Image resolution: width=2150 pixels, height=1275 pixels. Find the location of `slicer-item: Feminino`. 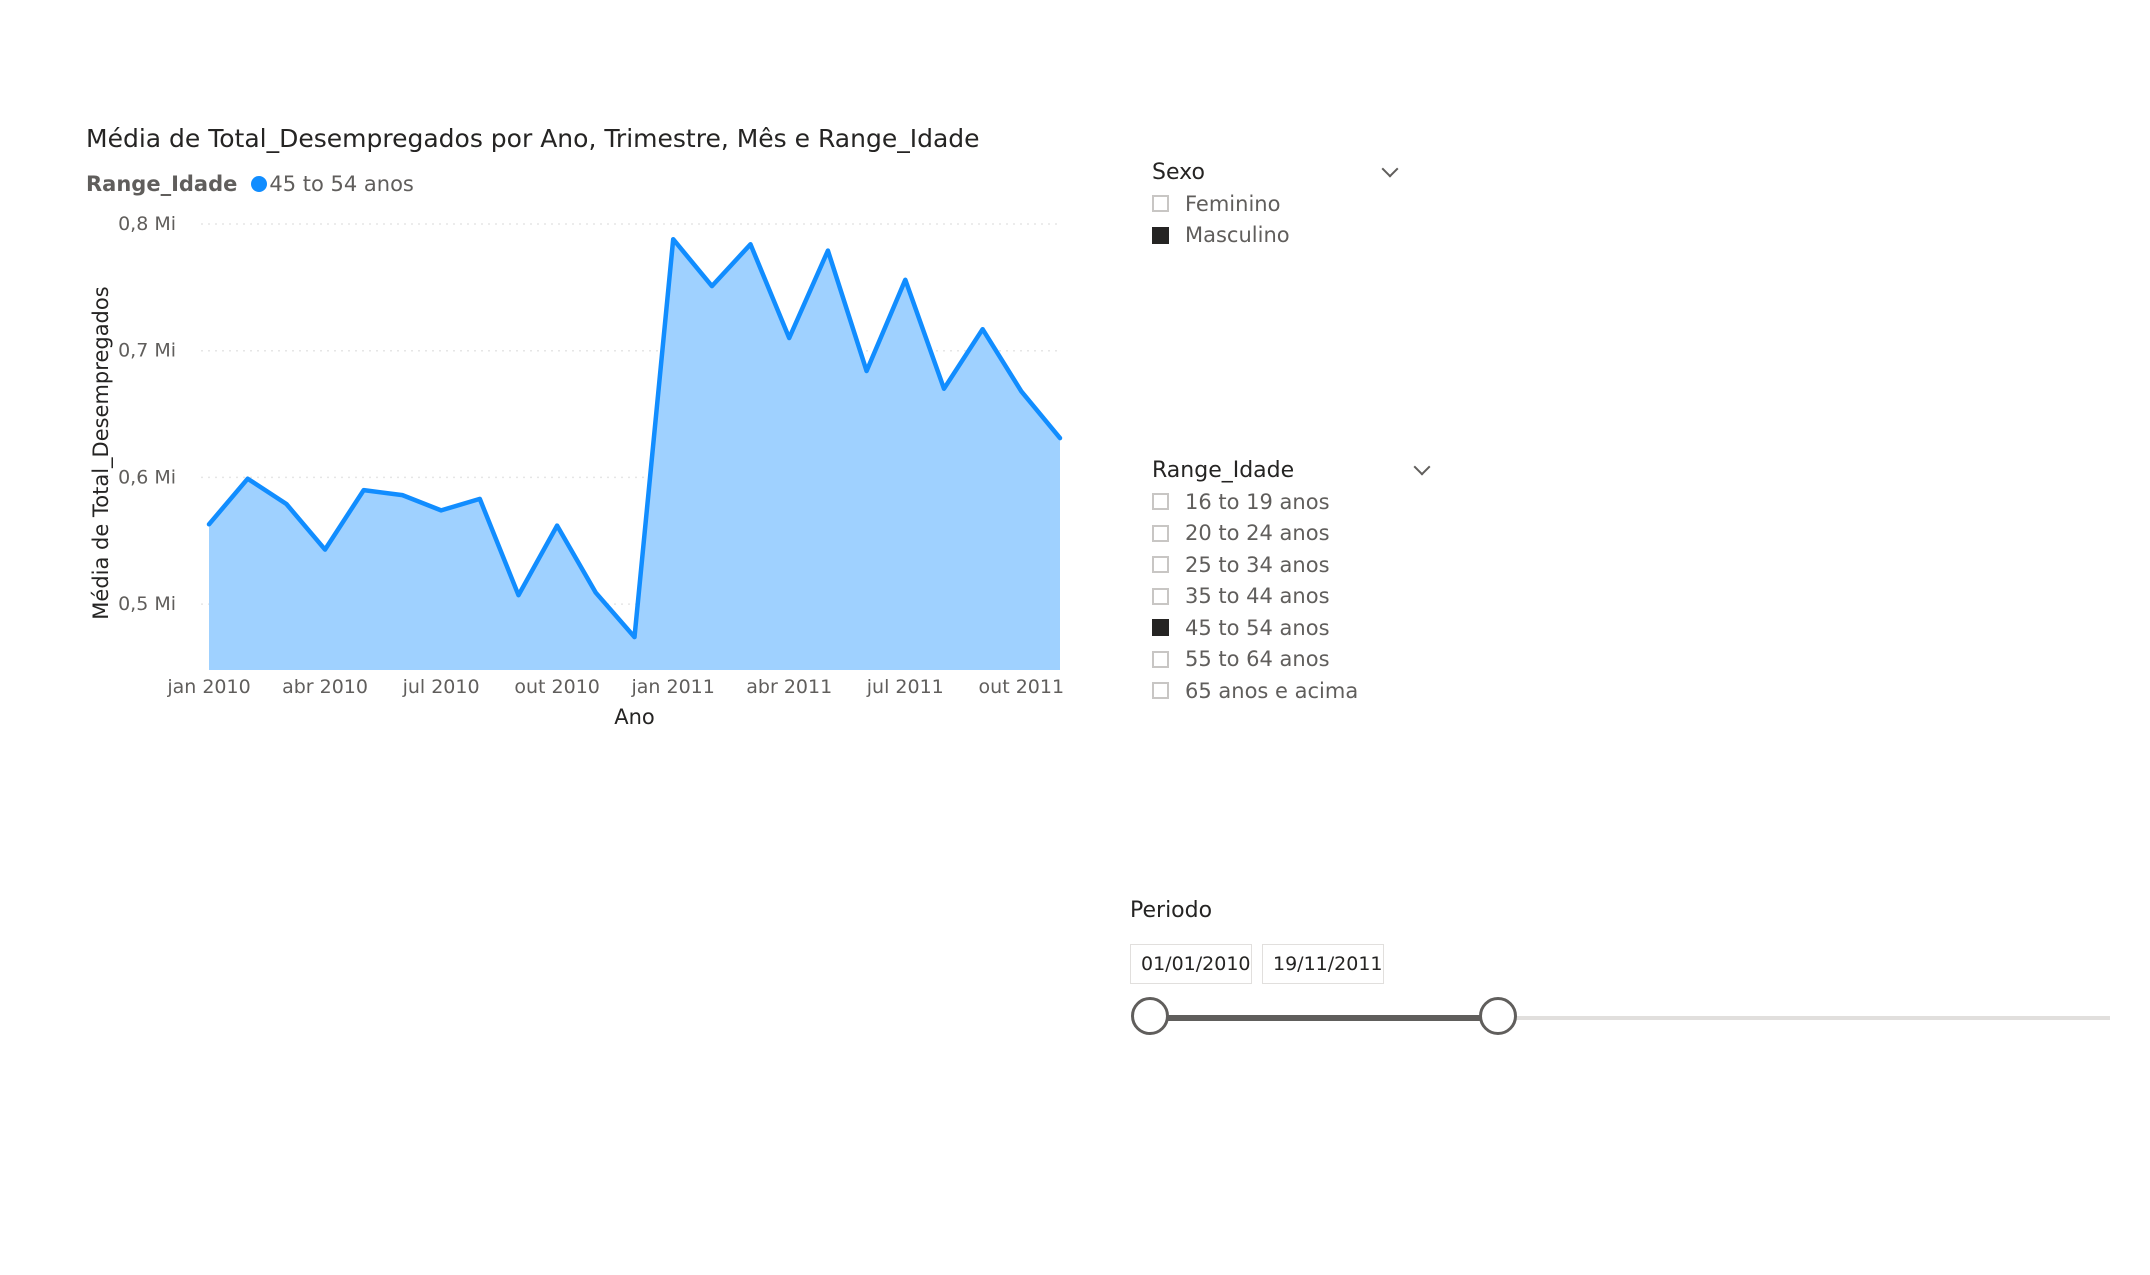

slicer-item: Feminino is located at coordinates (1277, 204).